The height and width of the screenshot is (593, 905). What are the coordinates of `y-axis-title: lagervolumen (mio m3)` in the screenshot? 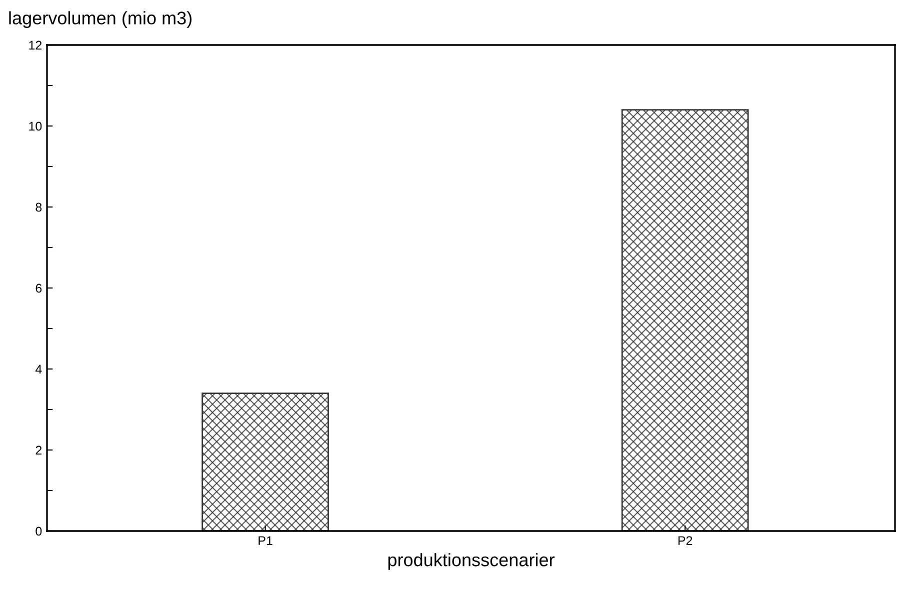 It's located at (100, 19).